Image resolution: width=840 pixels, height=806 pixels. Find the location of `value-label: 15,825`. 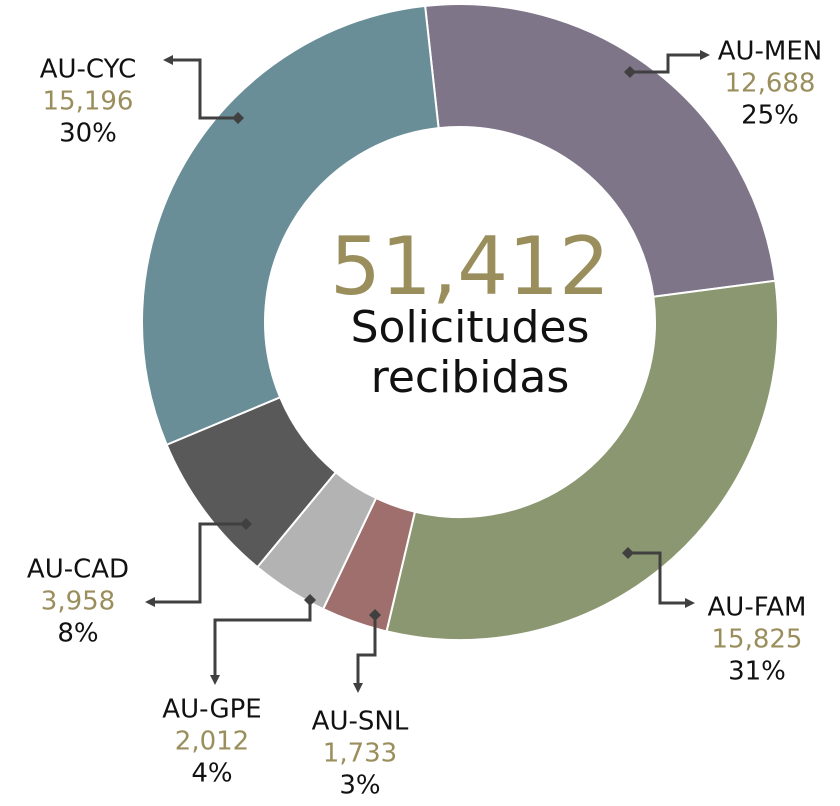

value-label: 15,825 is located at coordinates (757, 640).